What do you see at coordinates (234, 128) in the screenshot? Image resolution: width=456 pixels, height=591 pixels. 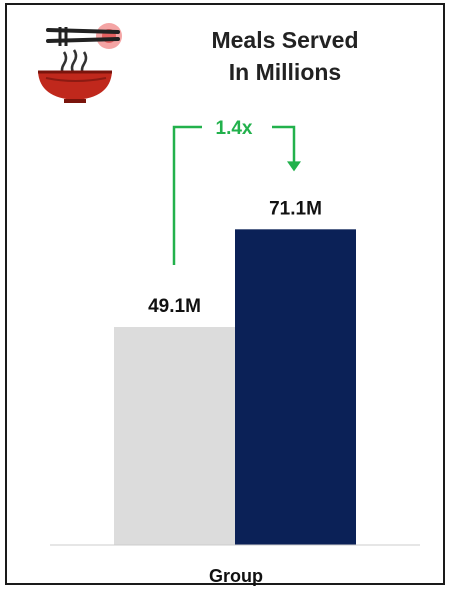 I see `growth-multiplier-label: 1.4x` at bounding box center [234, 128].